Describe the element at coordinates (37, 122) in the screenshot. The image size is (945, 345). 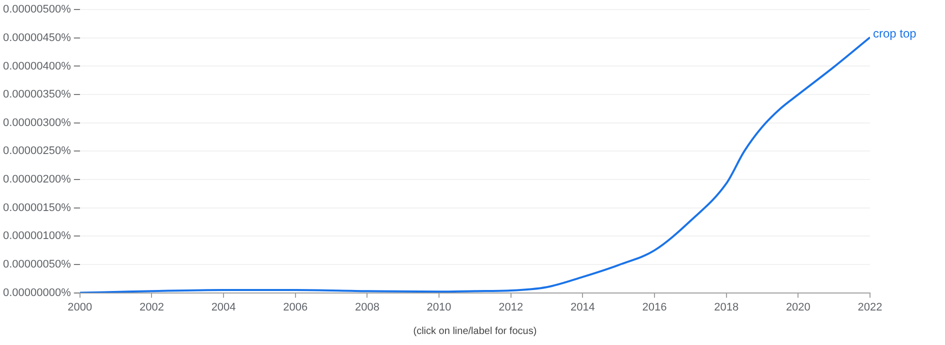
I see `y-tick-label: 0.00000300%` at that location.